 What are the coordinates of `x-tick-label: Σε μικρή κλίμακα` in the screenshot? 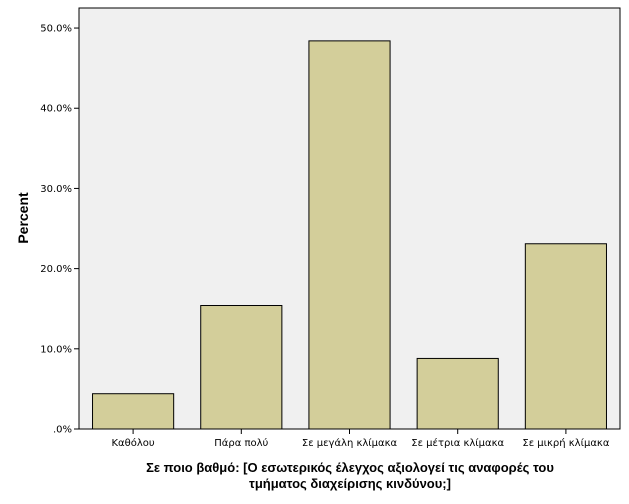 It's located at (565, 443).